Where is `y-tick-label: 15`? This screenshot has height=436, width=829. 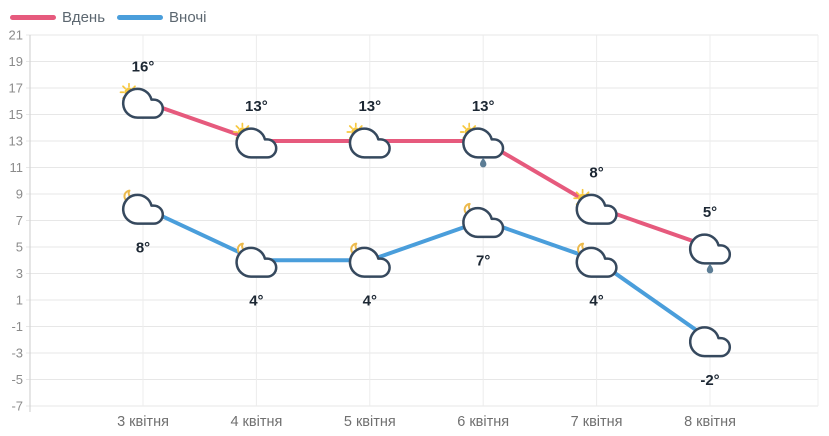 y-tick-label: 15 is located at coordinates (16, 114).